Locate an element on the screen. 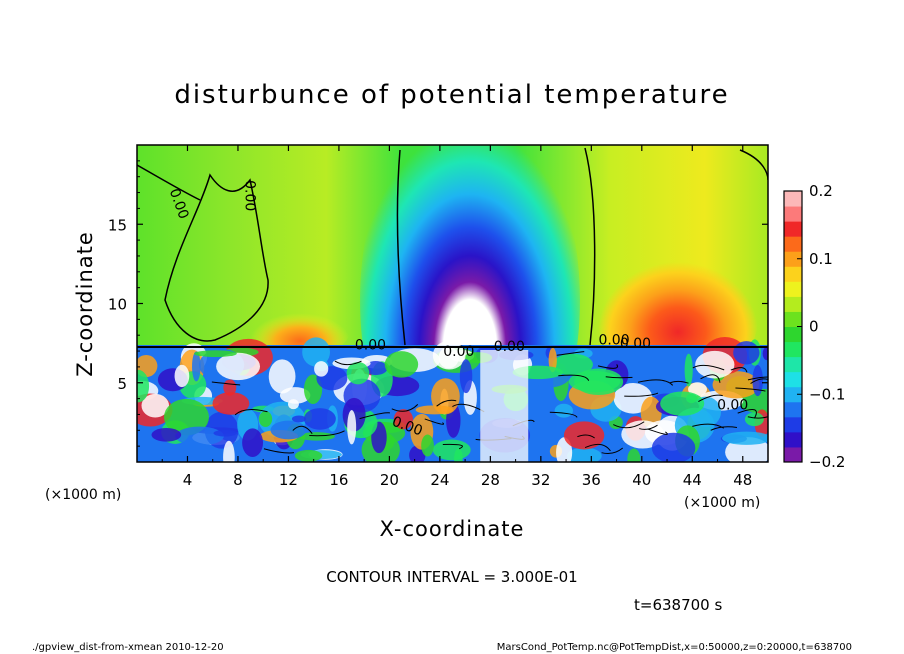 The width and height of the screenshot is (904, 654). contour-interval: CONTOUR INTERVAL = 3.000E-01 is located at coordinates (451, 577).